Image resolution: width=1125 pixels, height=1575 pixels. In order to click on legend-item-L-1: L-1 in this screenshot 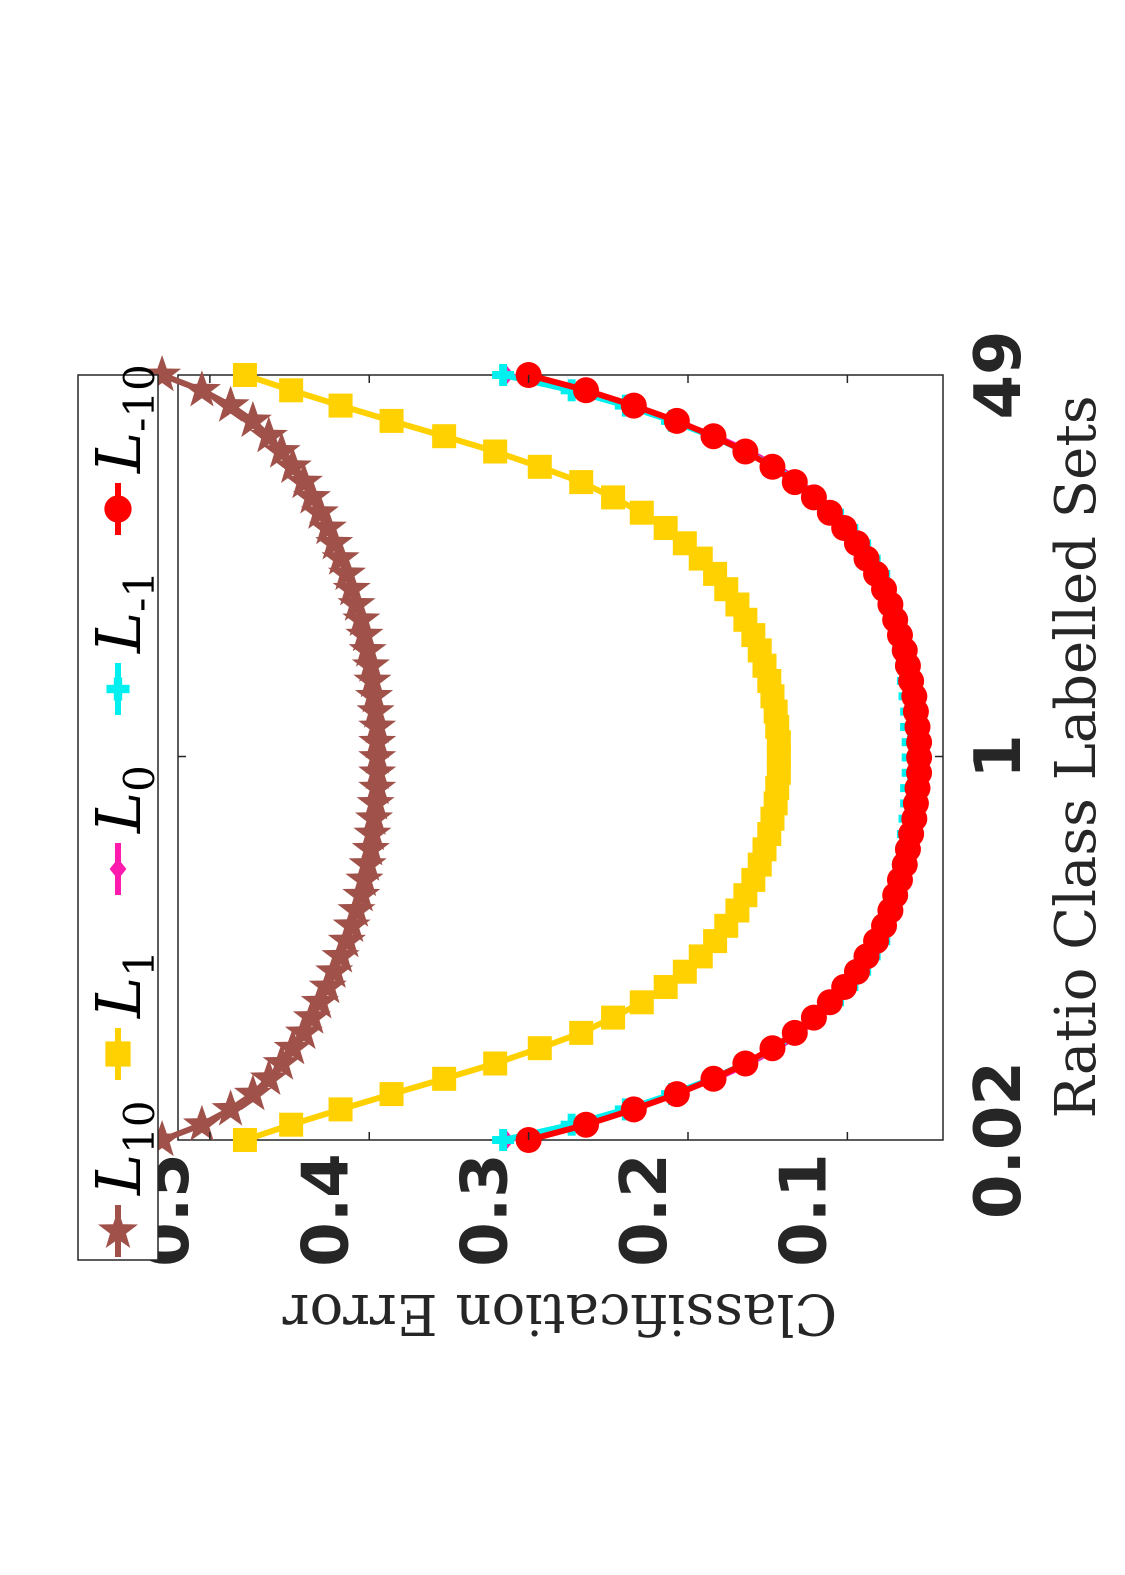, I will do `click(123, 643)`.